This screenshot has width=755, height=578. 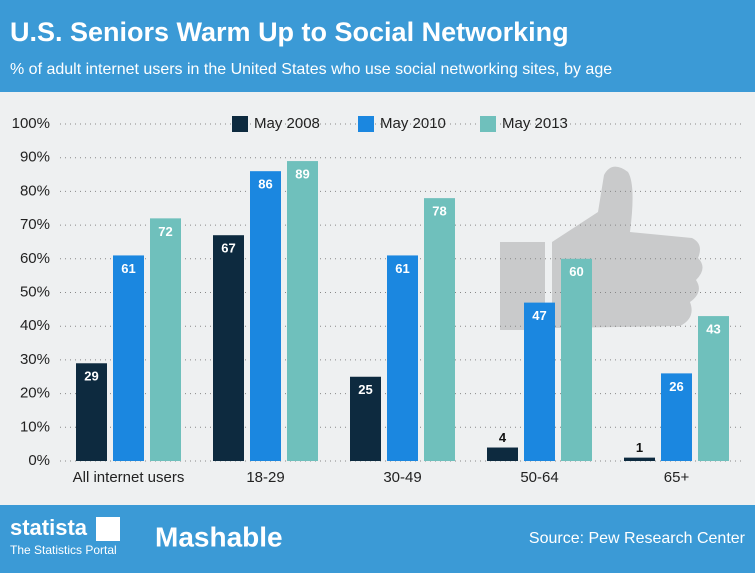 I want to click on x-tick-label: All internet users, so click(x=129, y=477).